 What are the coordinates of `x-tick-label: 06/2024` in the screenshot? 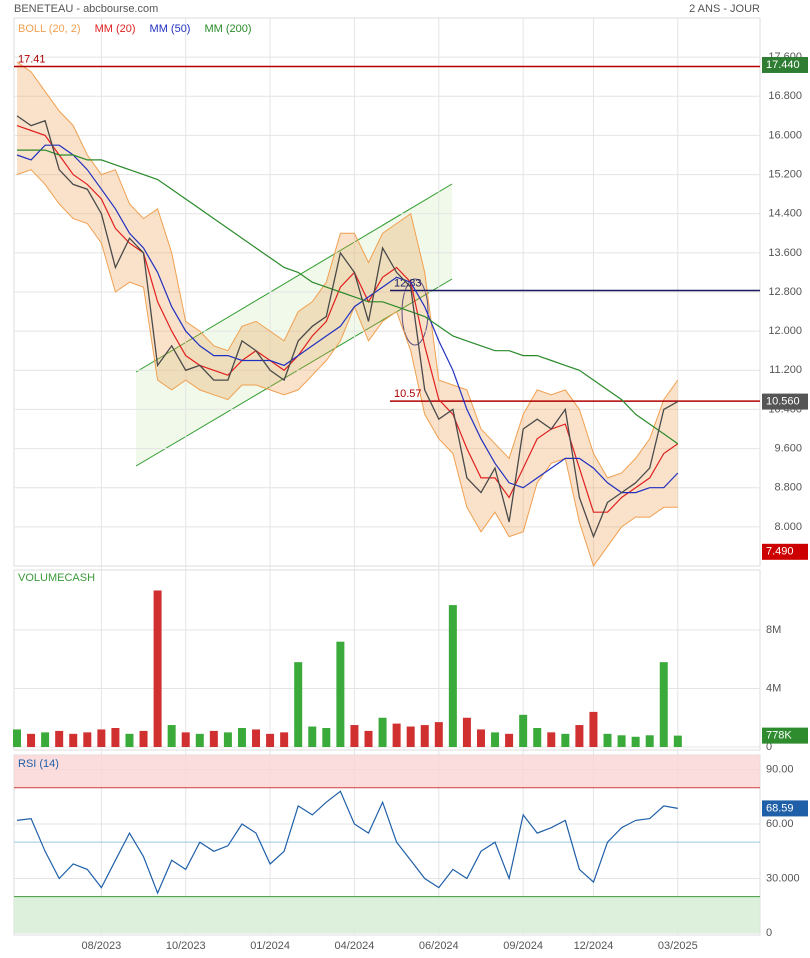 It's located at (439, 946).